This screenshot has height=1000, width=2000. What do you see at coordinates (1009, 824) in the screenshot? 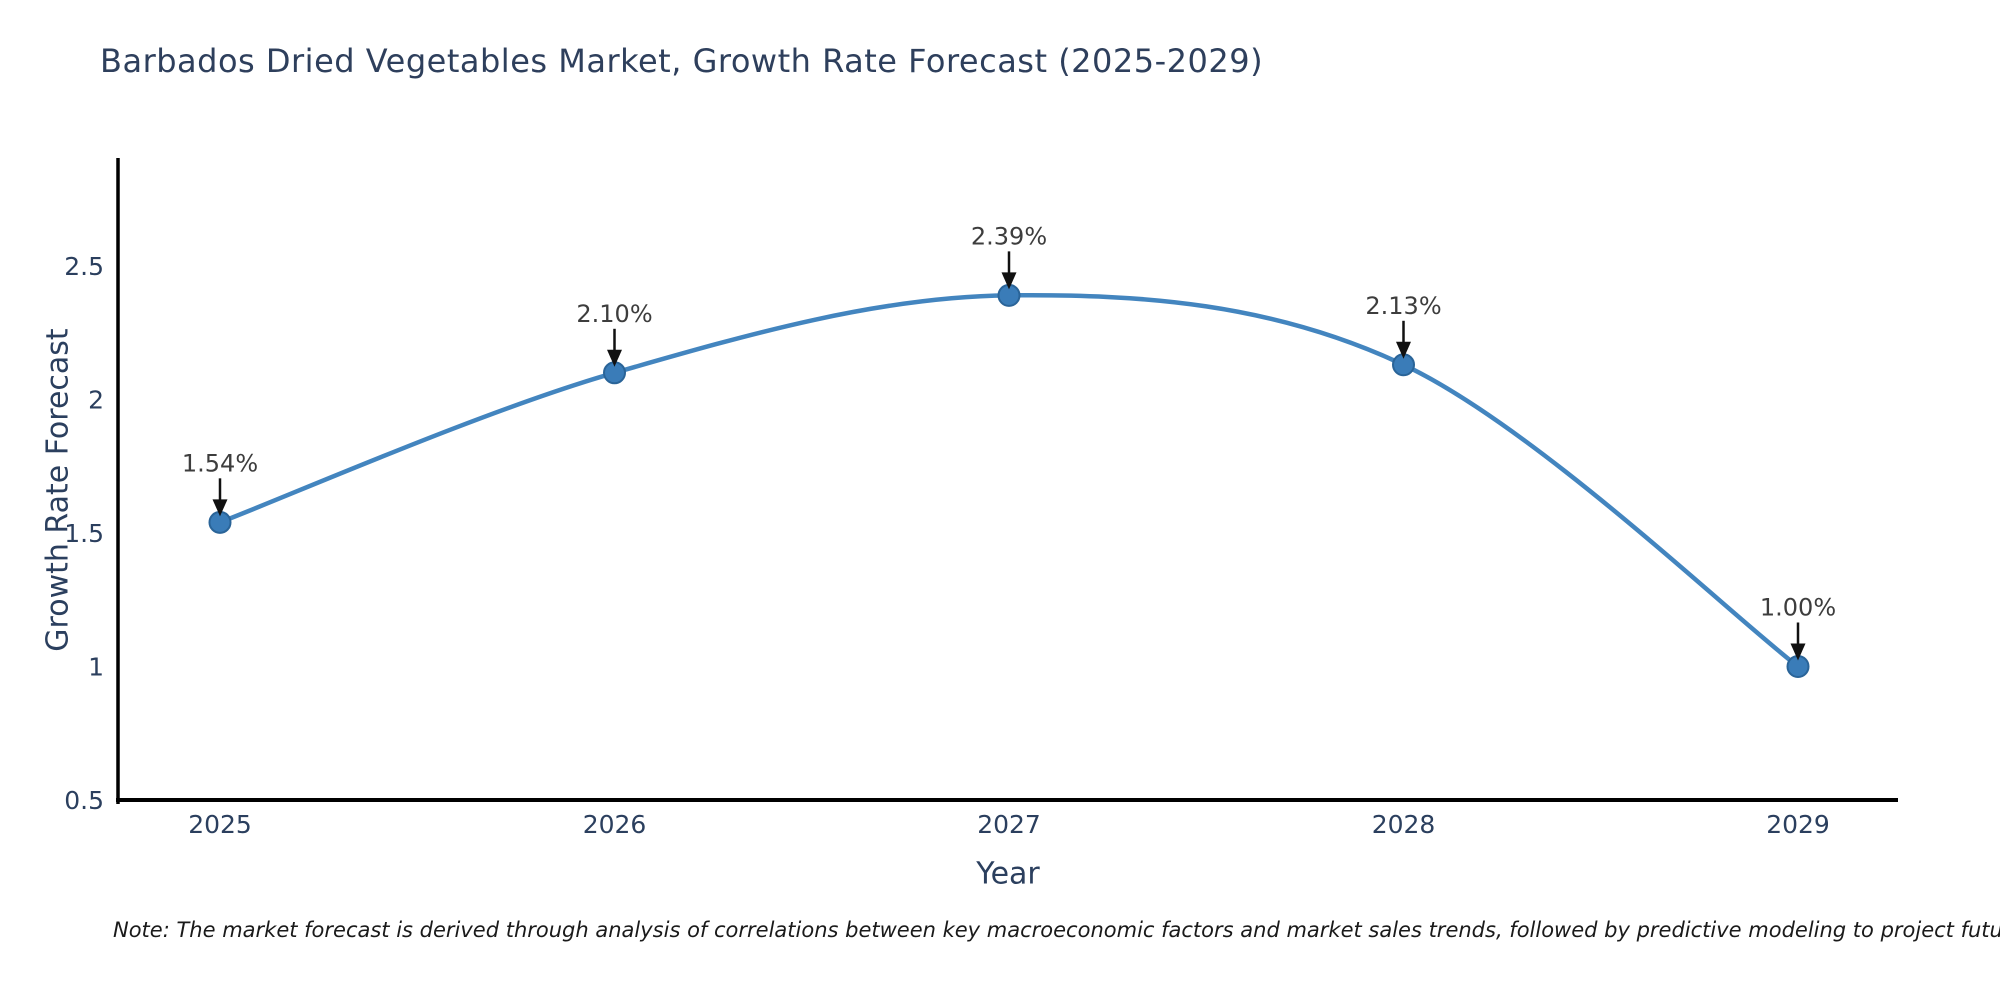
I see `x-tick-label: 2027` at bounding box center [1009, 824].